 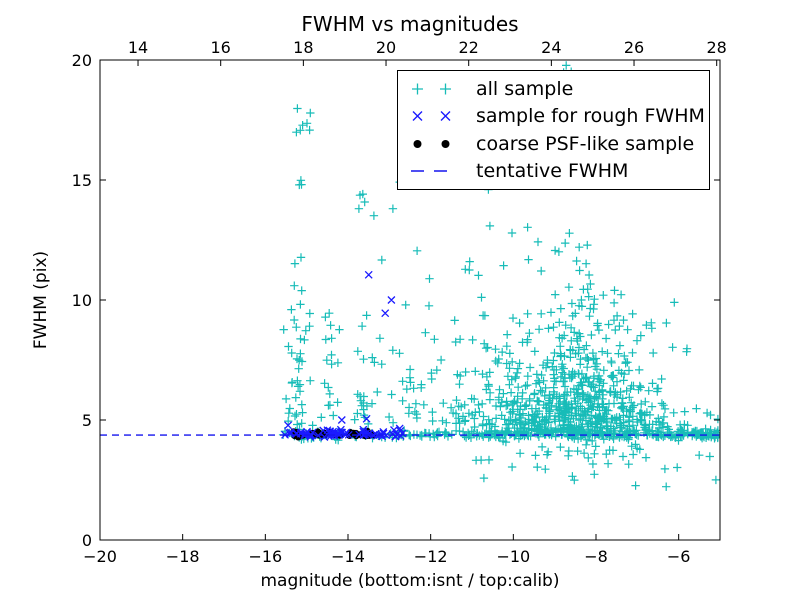 What do you see at coordinates (183, 556) in the screenshot?
I see `x-bottom-tick-label: −18` at bounding box center [183, 556].